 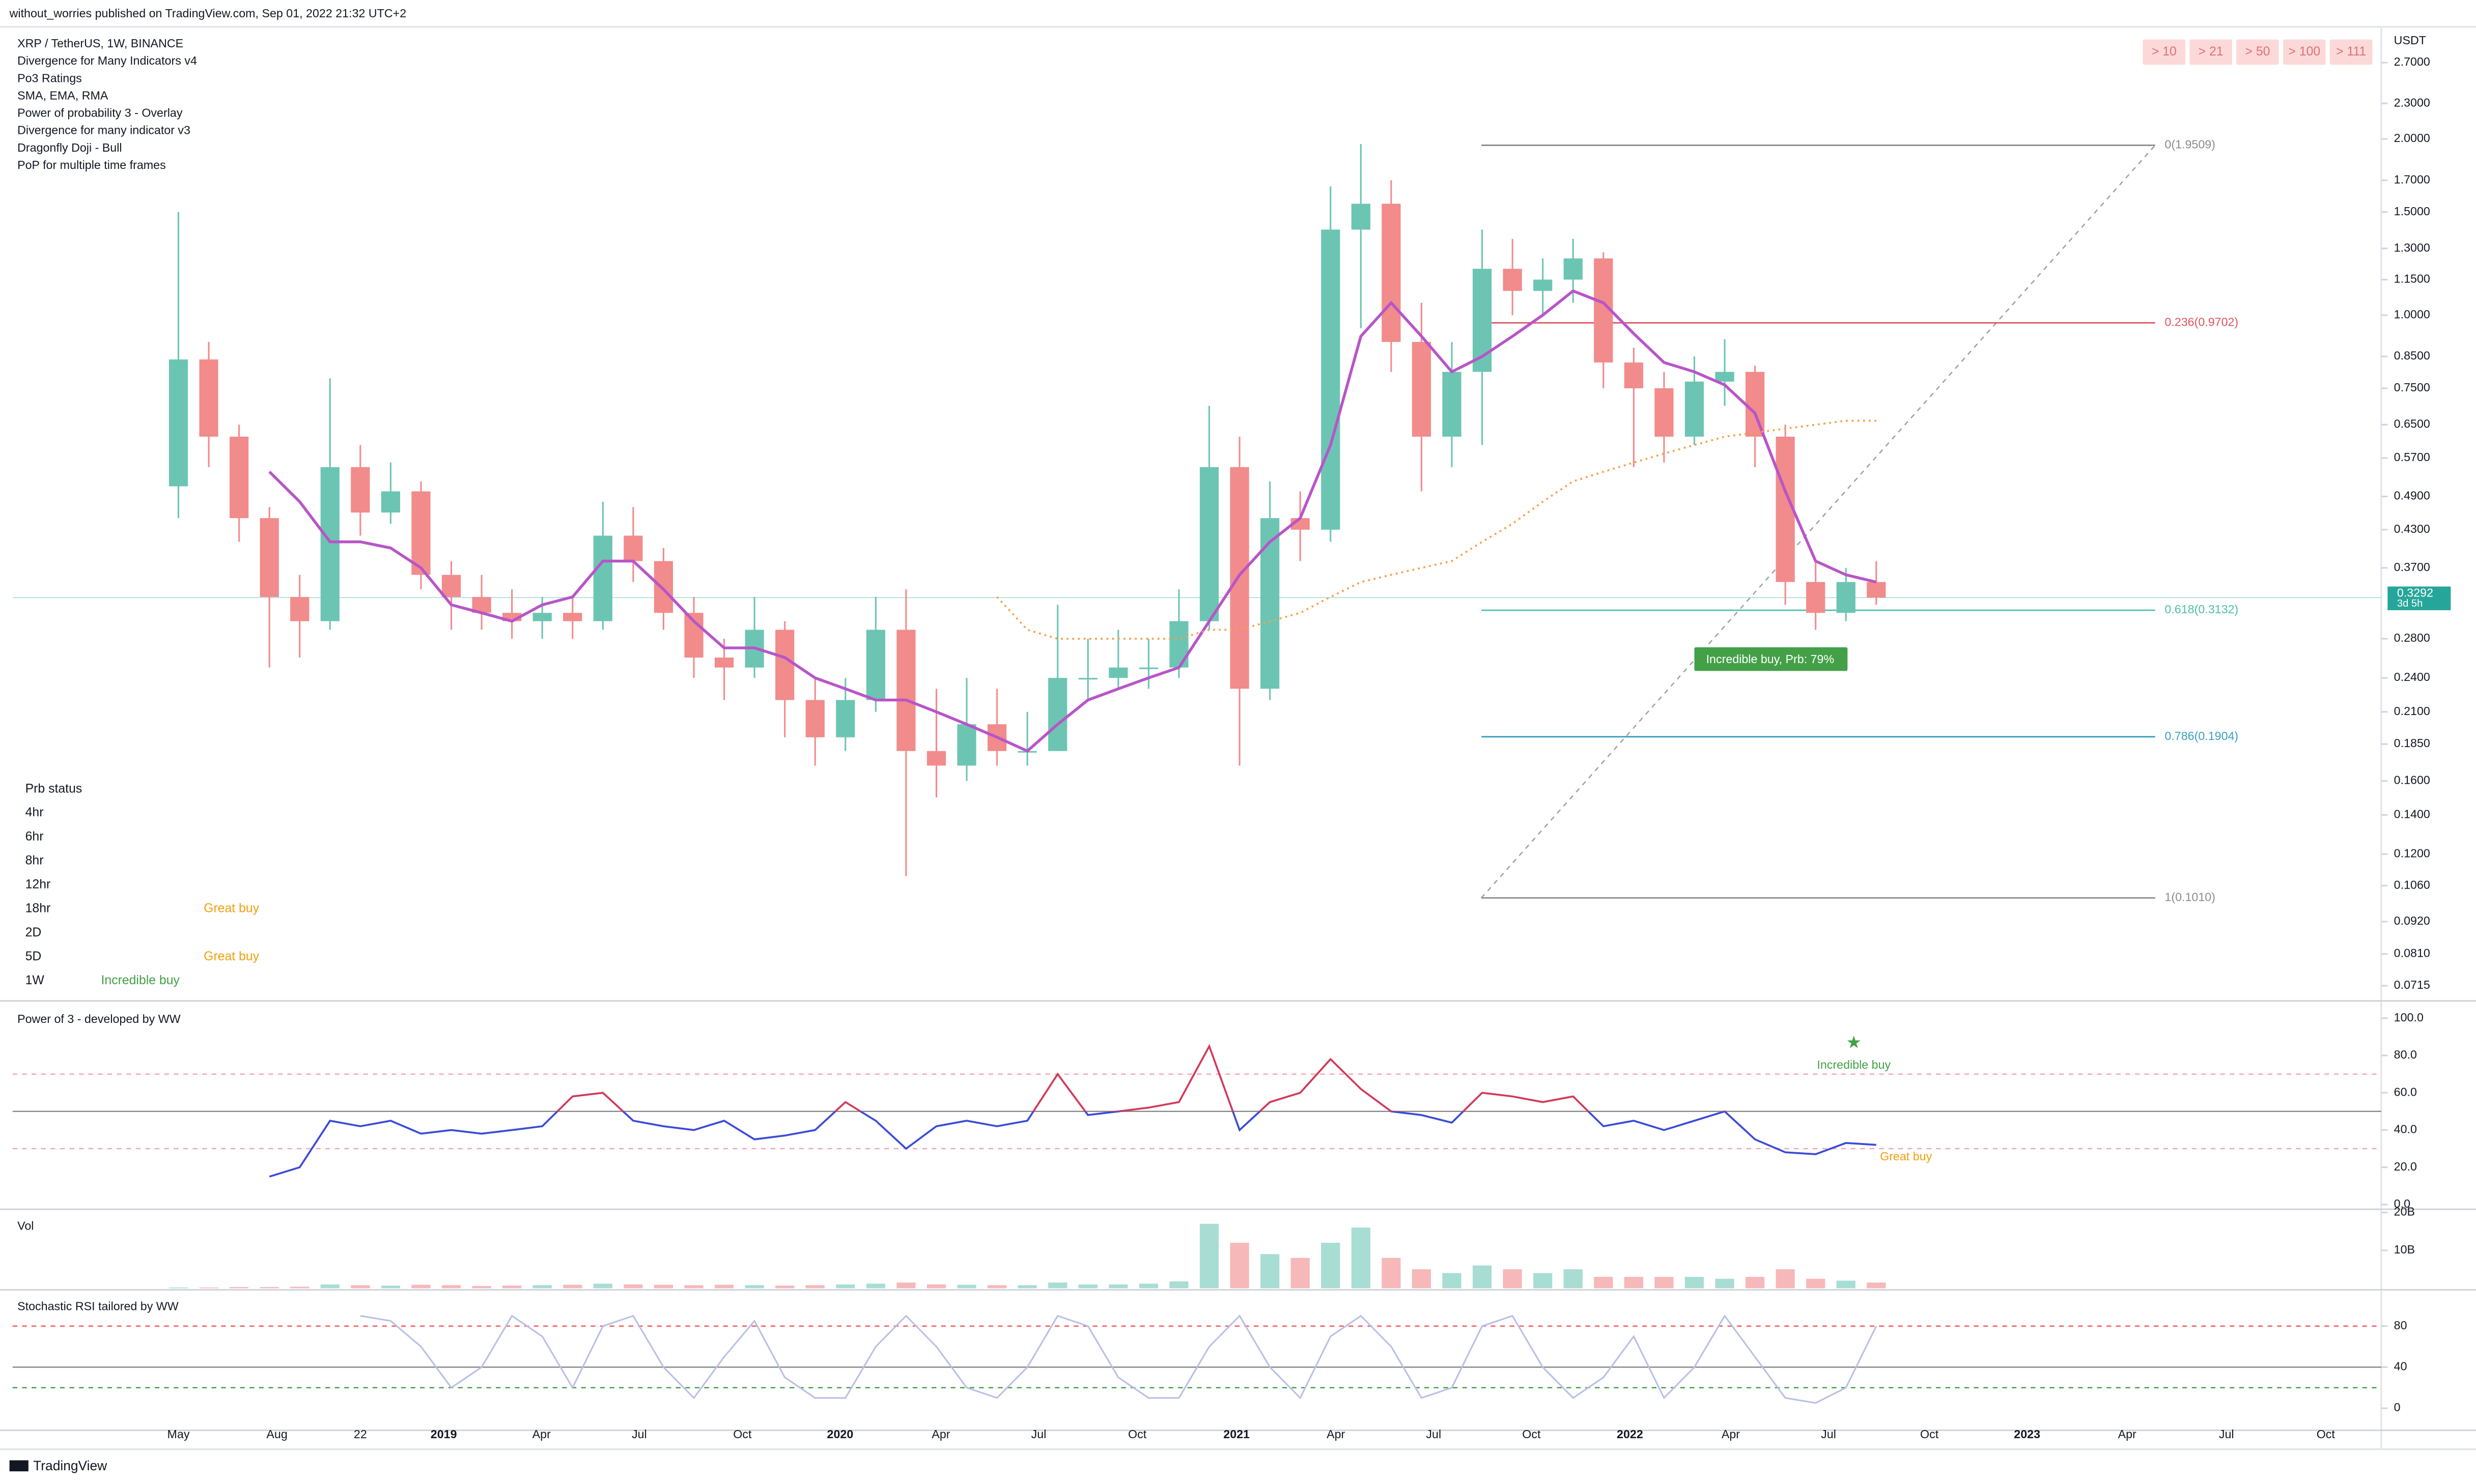 What do you see at coordinates (2189, 144) in the screenshot?
I see `fib-label: 0(1.9509)` at bounding box center [2189, 144].